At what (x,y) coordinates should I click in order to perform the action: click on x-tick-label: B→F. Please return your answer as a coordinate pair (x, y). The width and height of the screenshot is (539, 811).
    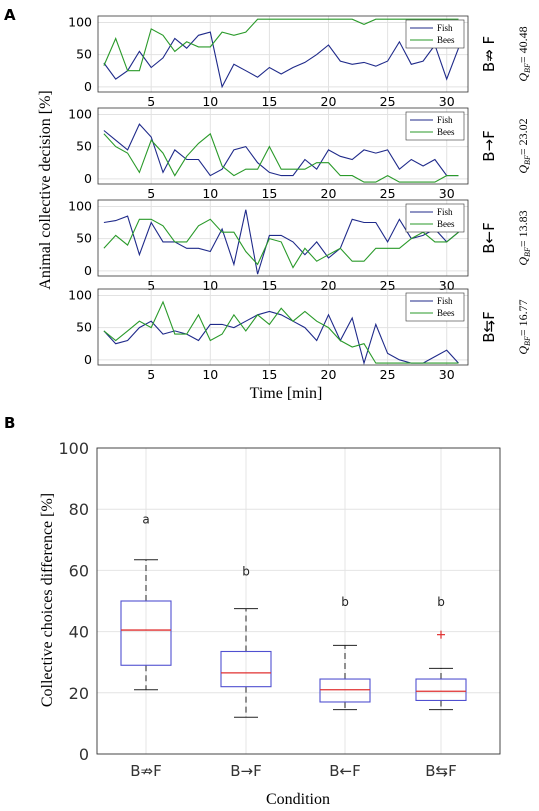
    Looking at the image, I should click on (246, 771).